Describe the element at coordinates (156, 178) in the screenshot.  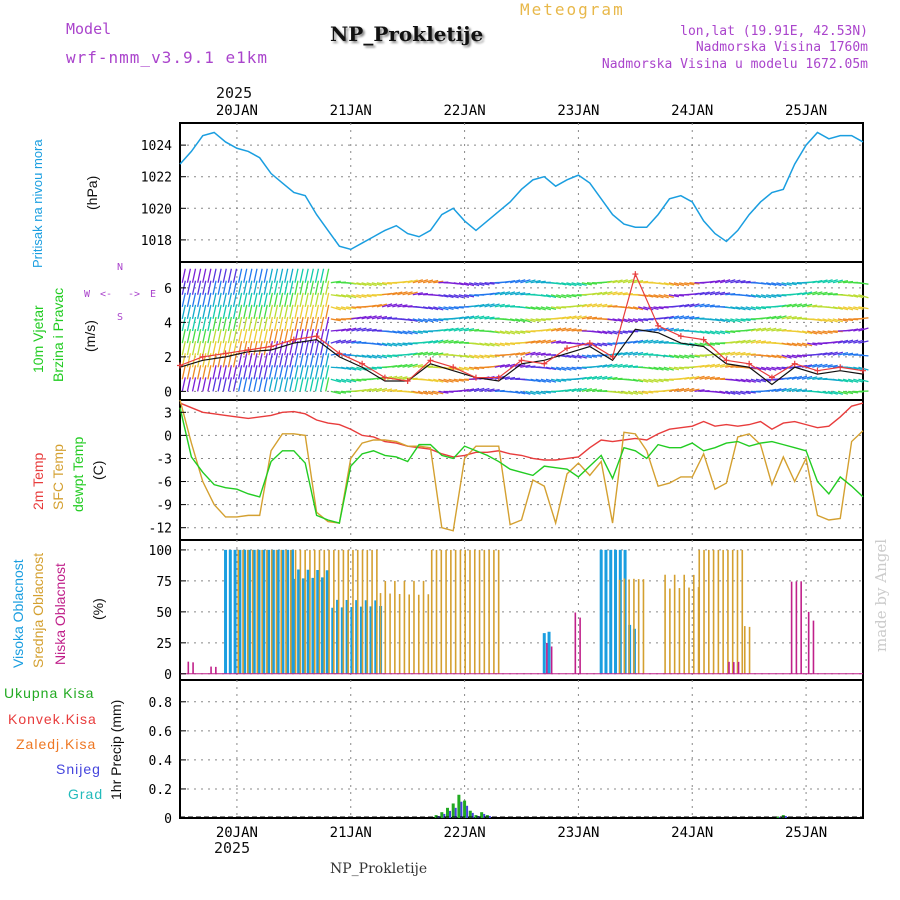
I see `y-tick-label: 1022` at that location.